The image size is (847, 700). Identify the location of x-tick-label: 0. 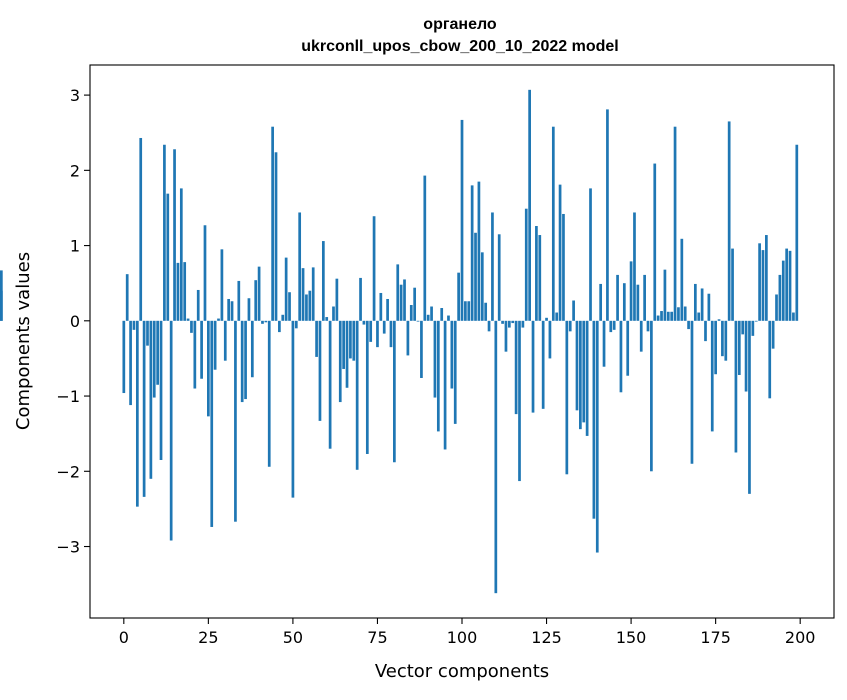
(124, 637).